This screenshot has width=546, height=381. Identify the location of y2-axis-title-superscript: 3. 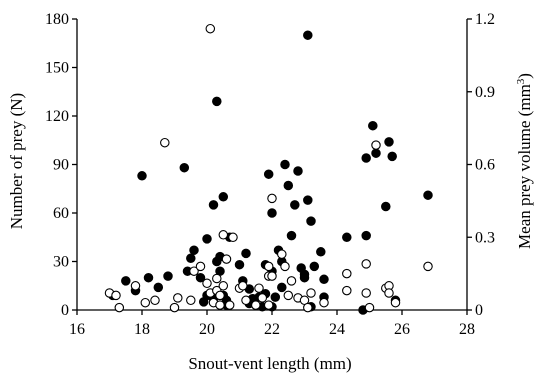
(521, 81).